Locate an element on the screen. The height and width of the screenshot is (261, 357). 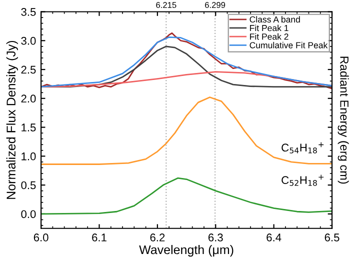
x-tick-label: 6.3 is located at coordinates (215, 238).